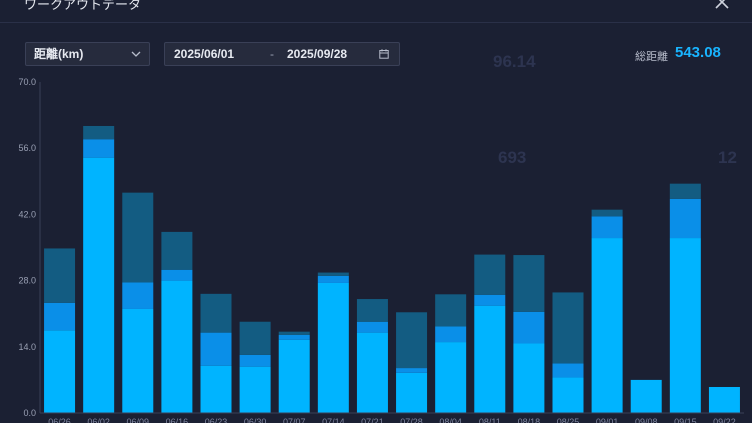 Image resolution: width=752 pixels, height=423 pixels. I want to click on chevron-down-icon, so click(136, 54).